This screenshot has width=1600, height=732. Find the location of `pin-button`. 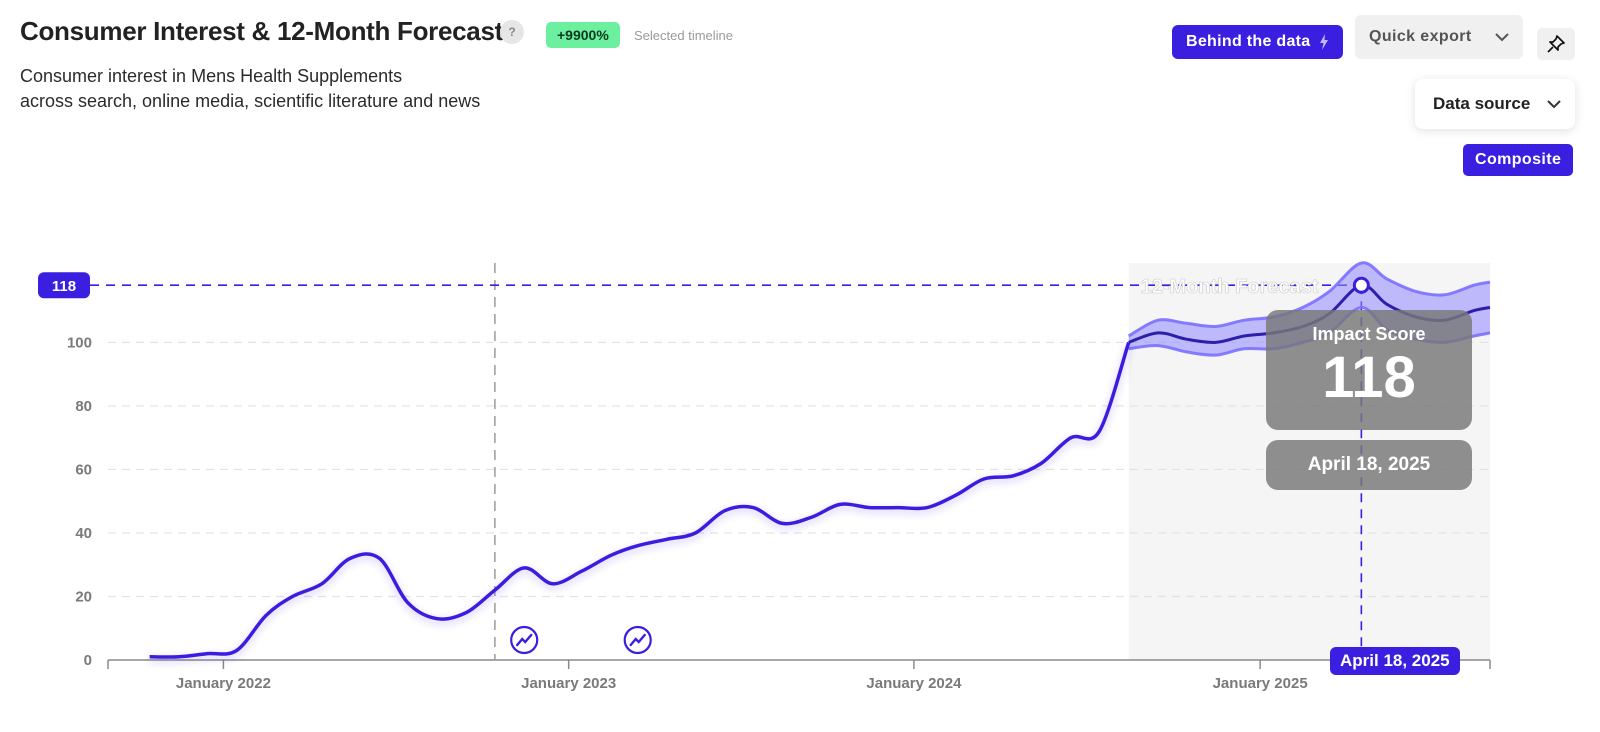

pin-button is located at coordinates (1556, 44).